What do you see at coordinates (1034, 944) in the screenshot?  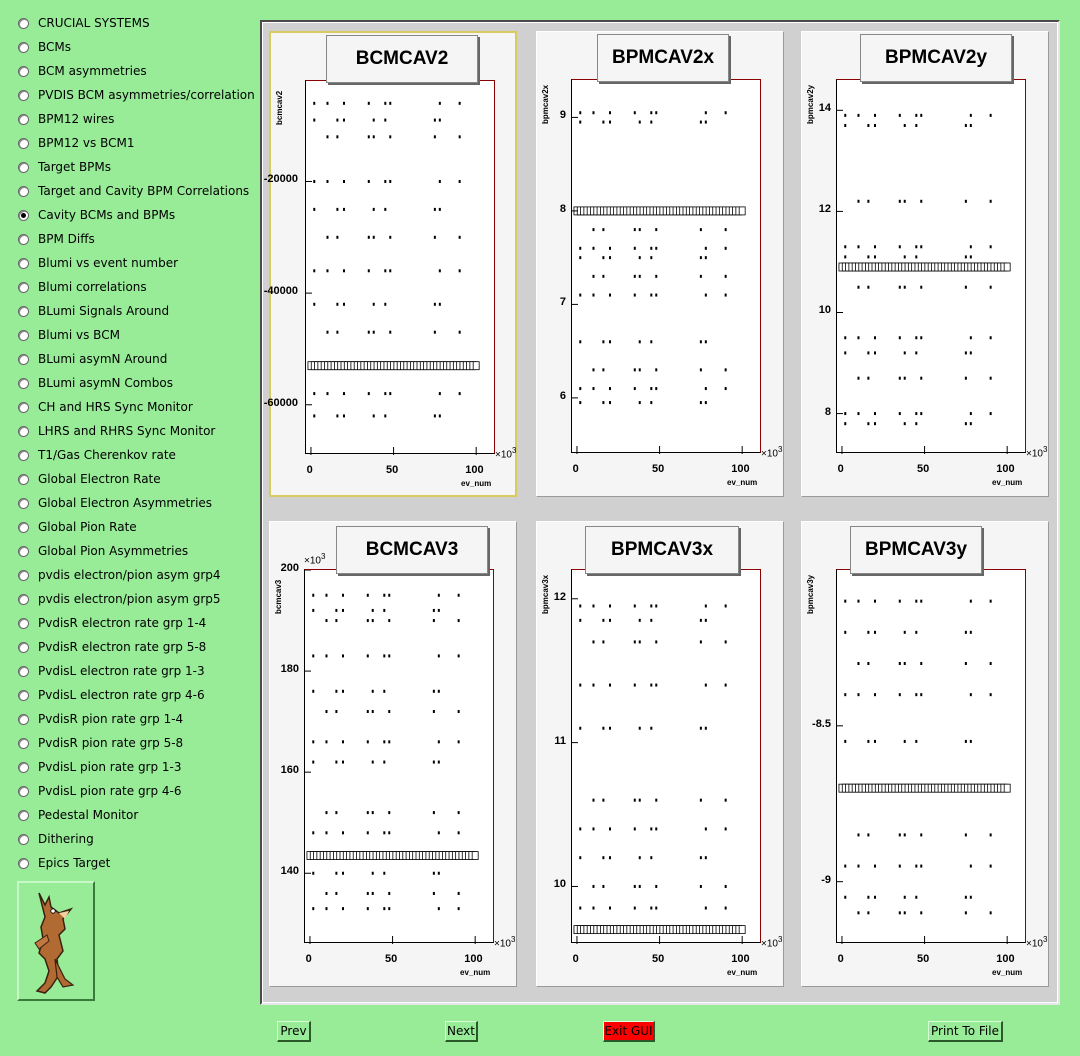 I see `exponent-base: ×10` at bounding box center [1034, 944].